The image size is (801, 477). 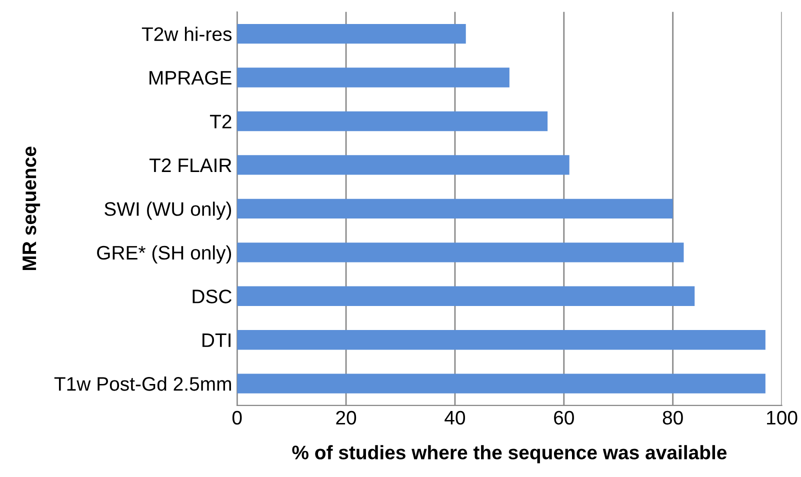 I want to click on y-tick-label: DSC, so click(x=212, y=297).